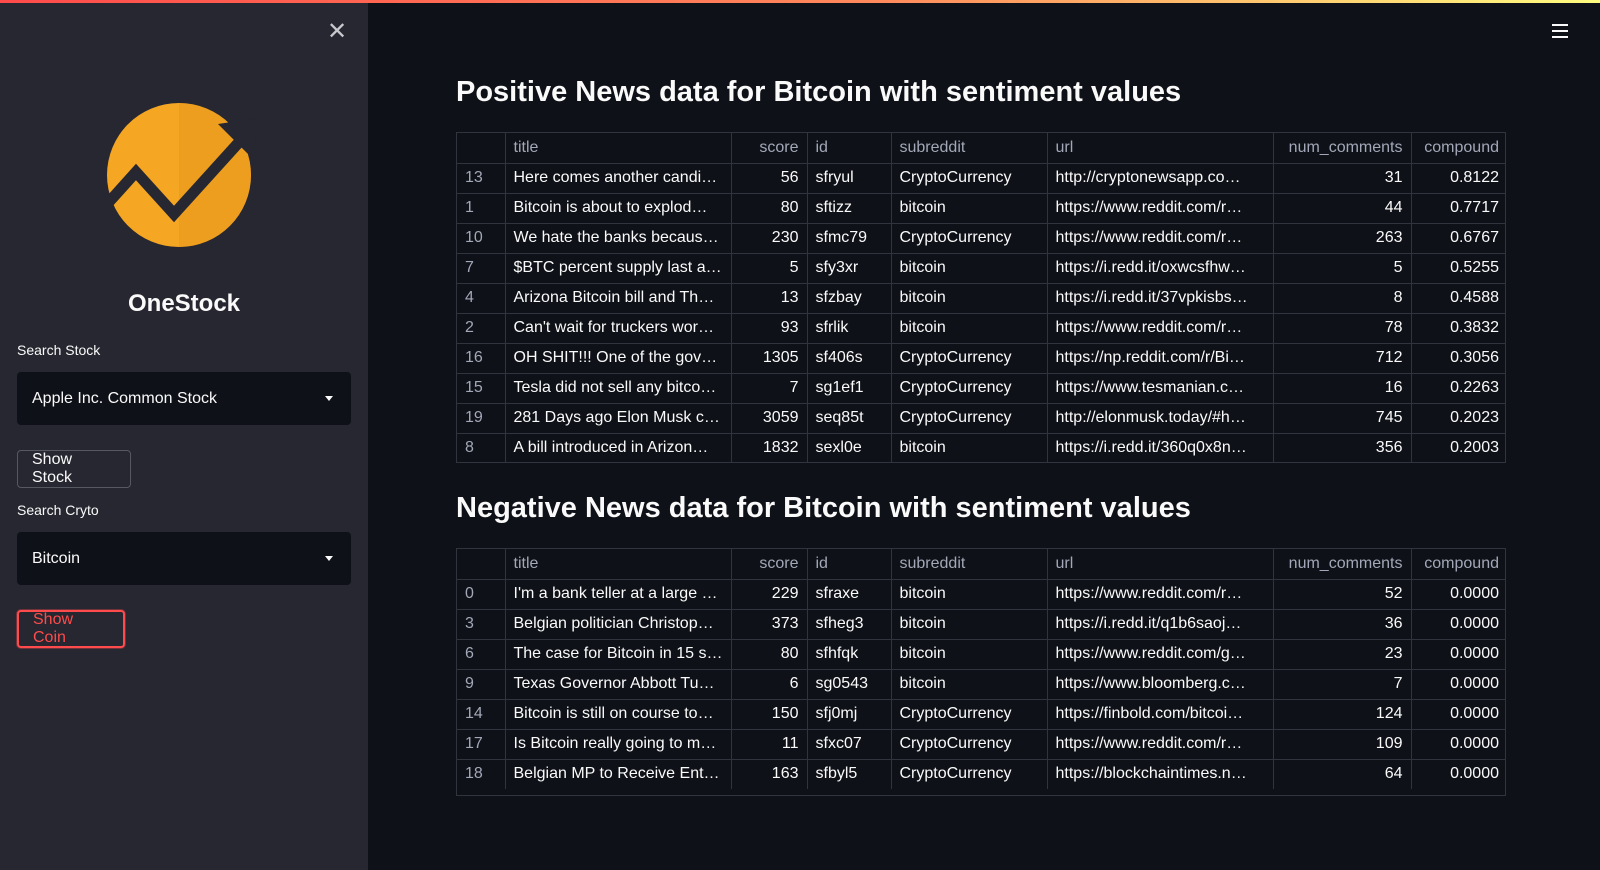 The width and height of the screenshot is (1600, 870). I want to click on table-cell: 9, so click(481, 684).